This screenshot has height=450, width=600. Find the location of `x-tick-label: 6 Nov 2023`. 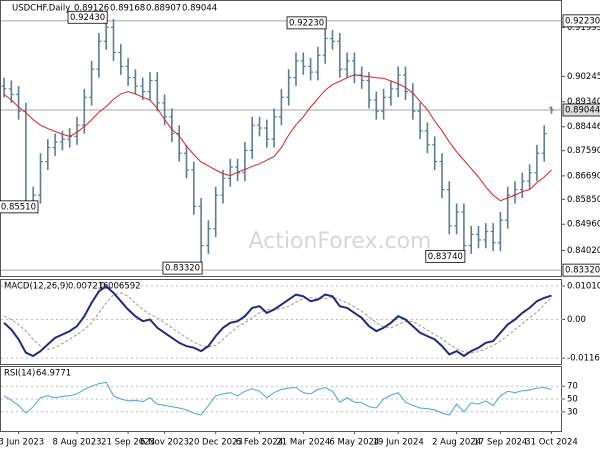

x-tick-label: 6 Nov 2023 is located at coordinates (164, 443).